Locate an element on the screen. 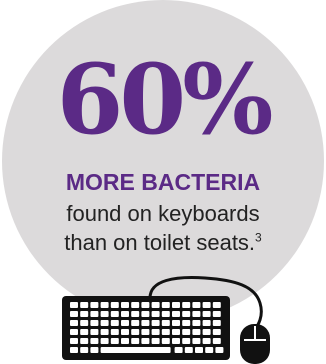  body-line-2-text: than on toilet seats. is located at coordinates (160, 242).